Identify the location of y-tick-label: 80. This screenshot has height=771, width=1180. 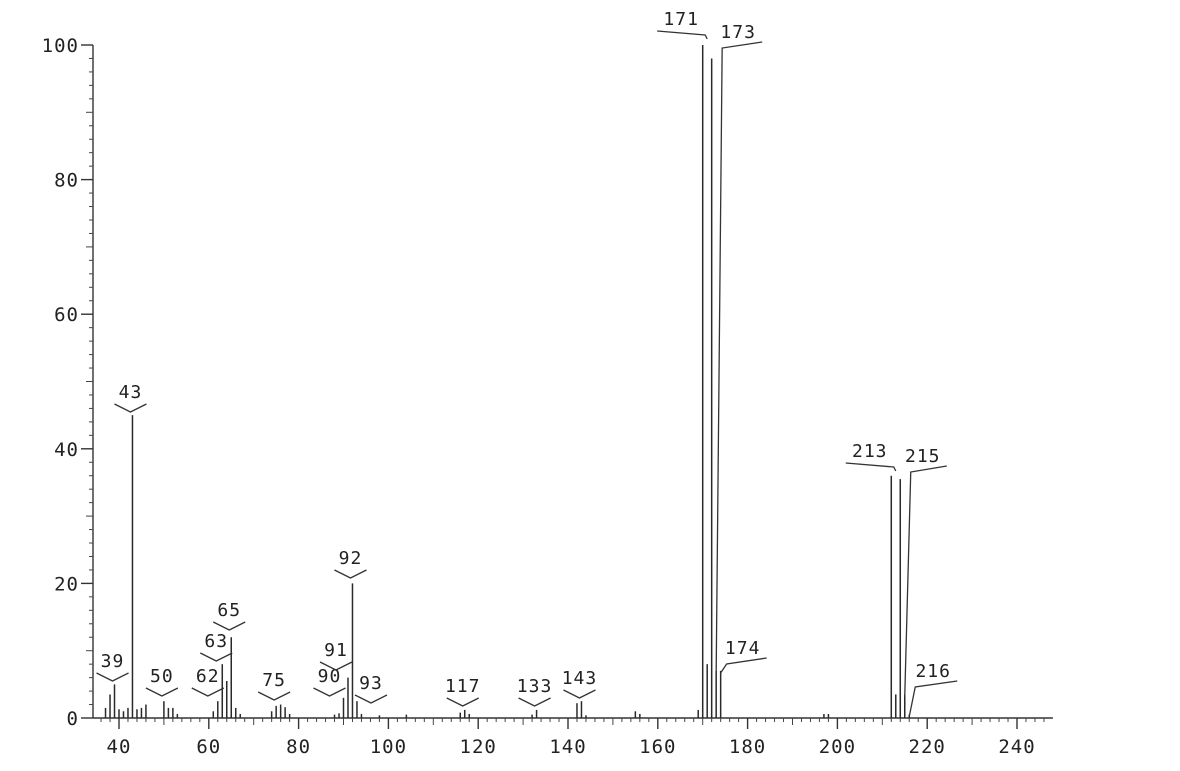
(66, 181).